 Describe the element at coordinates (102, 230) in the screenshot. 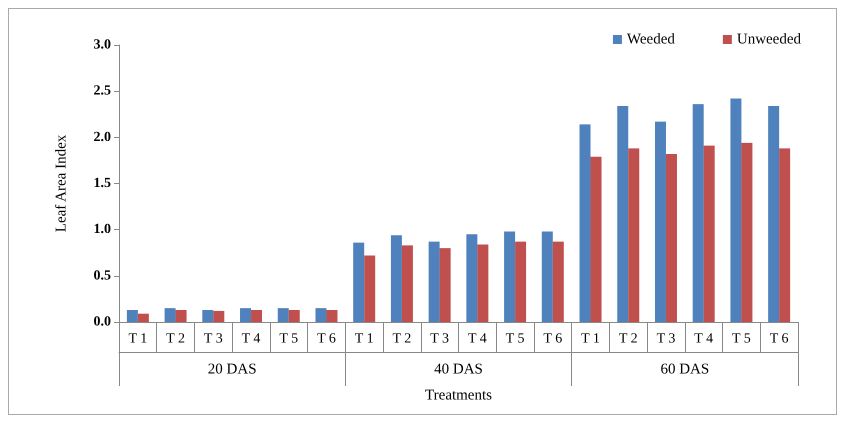

I see `y-tick-label: 1.0` at that location.